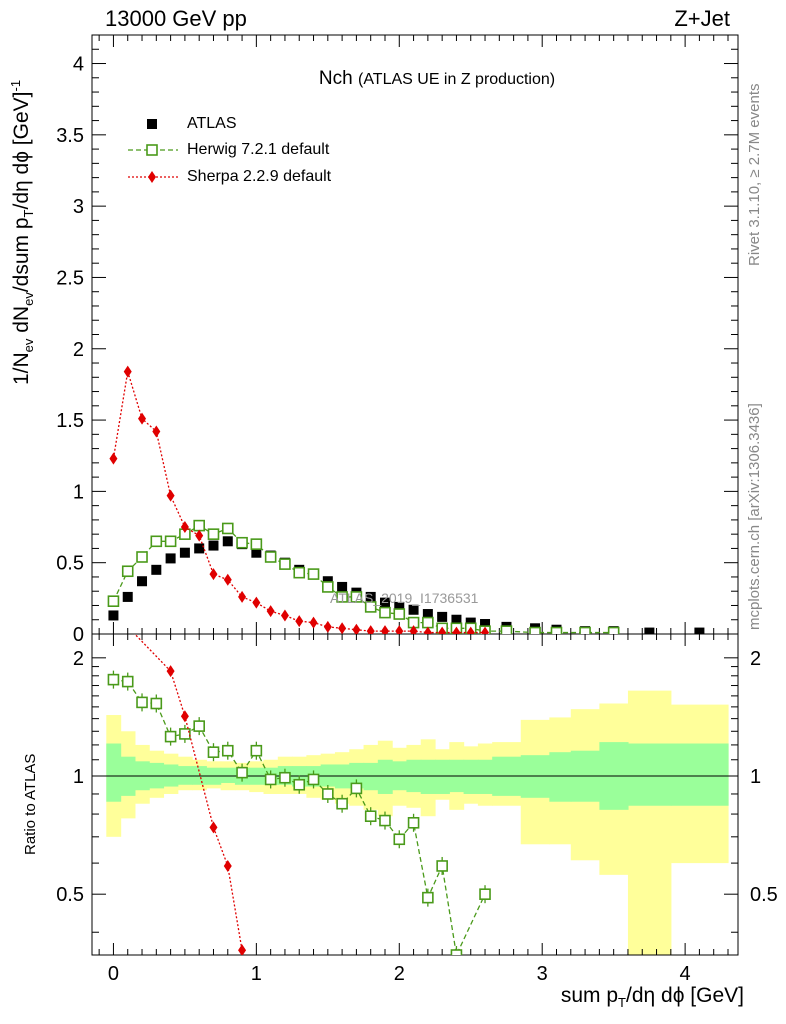 The height and width of the screenshot is (1024, 786). Describe the element at coordinates (764, 895) in the screenshot. I see `ratio-y-tick-label: 0.5` at that location.